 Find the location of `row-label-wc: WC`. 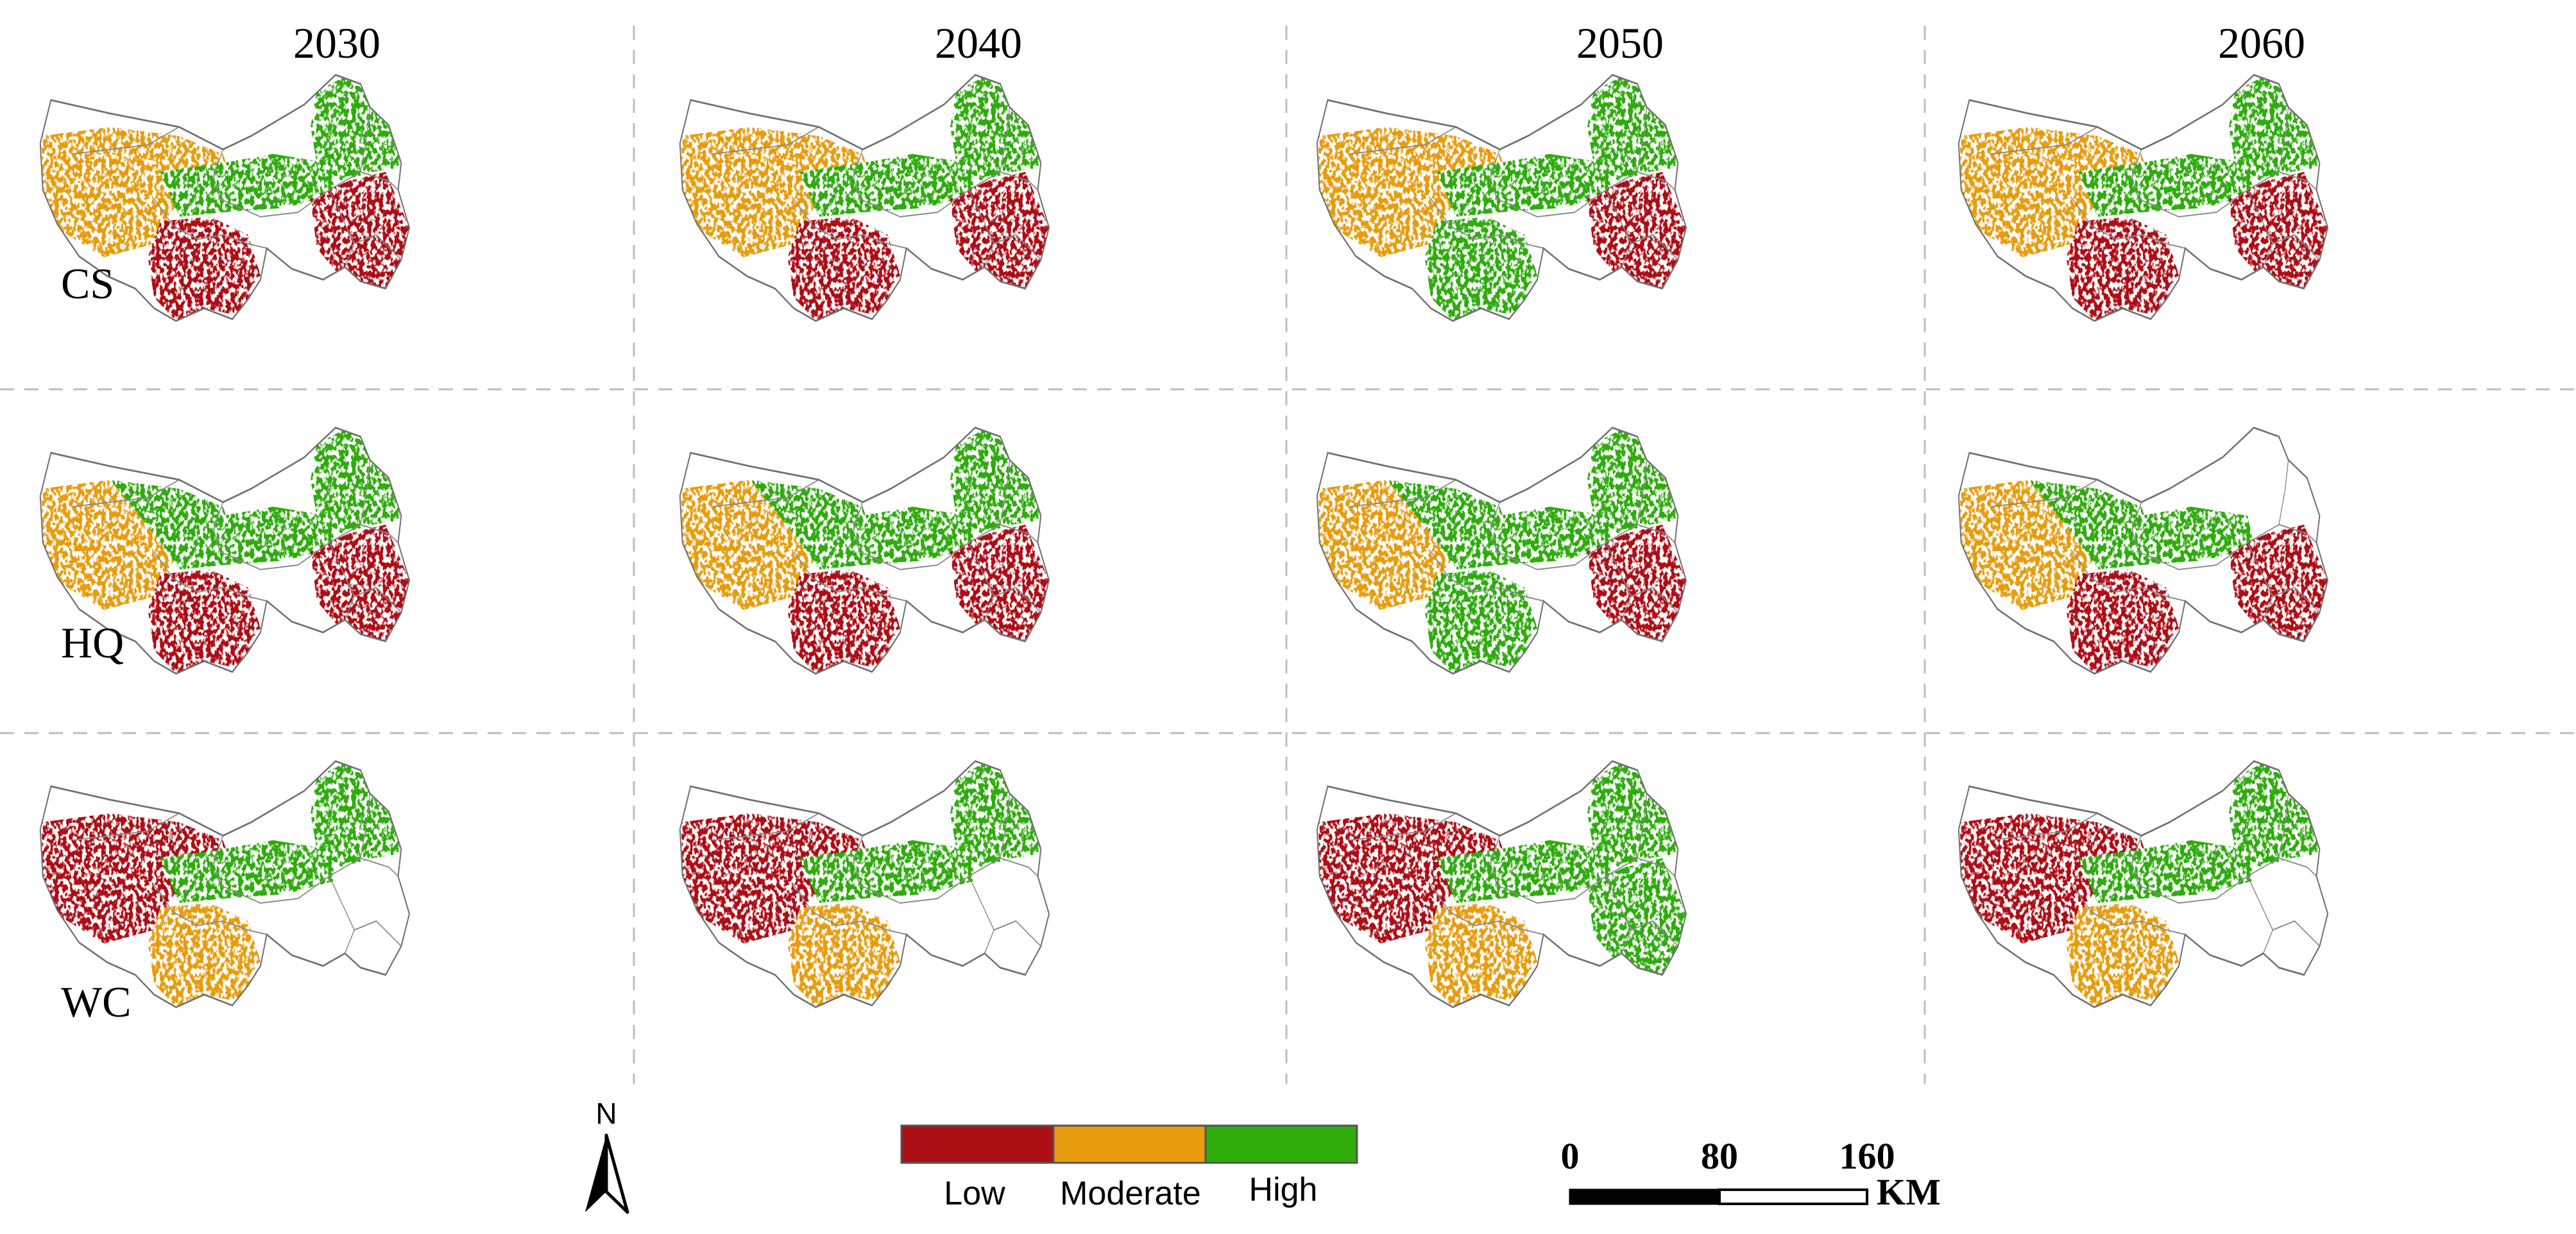

row-label-wc: WC is located at coordinates (96, 1001).